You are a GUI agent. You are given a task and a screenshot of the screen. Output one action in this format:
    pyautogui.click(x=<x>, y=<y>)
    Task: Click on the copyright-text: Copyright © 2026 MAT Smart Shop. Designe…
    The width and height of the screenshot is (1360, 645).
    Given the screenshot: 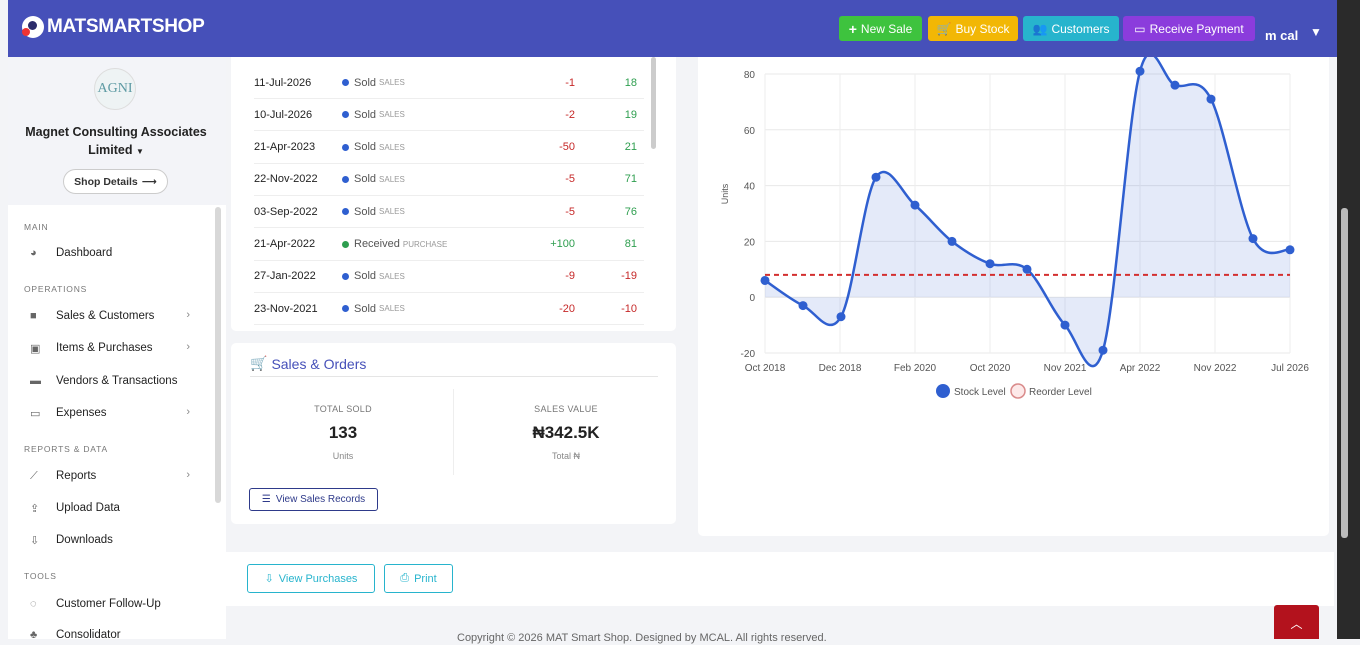 What is the action you would take?
    pyautogui.click(x=642, y=638)
    